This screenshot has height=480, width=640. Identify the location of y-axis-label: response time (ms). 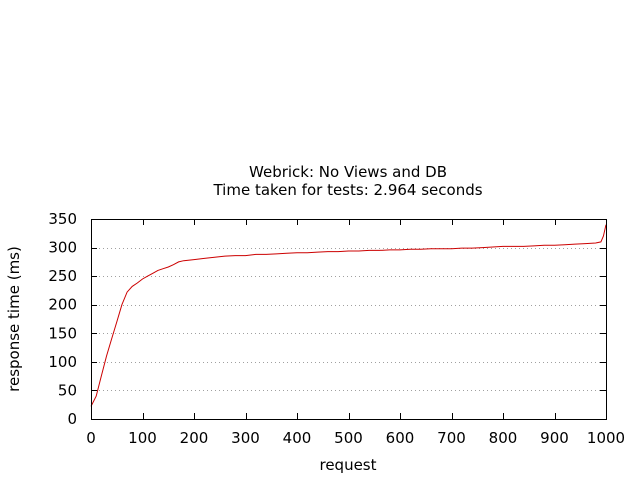
(14, 319).